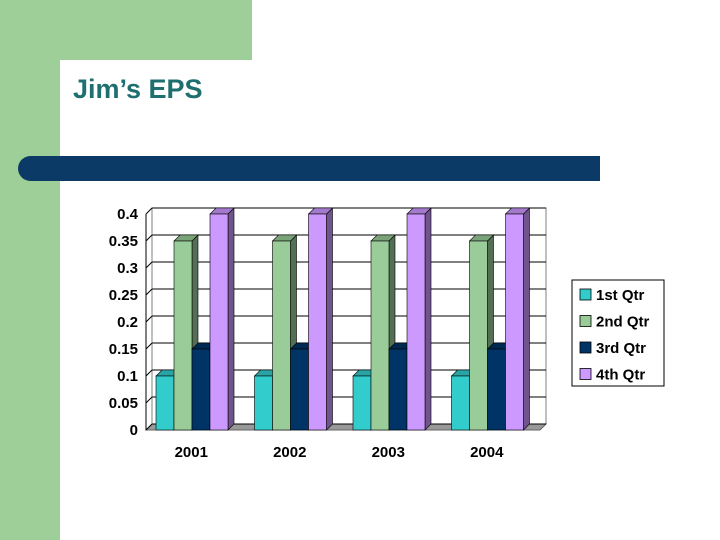 This screenshot has width=720, height=540. I want to click on chart-legend: 1st Qtr 2nd Qtr 3rd Qtr 4th Qtr, so click(618, 333).